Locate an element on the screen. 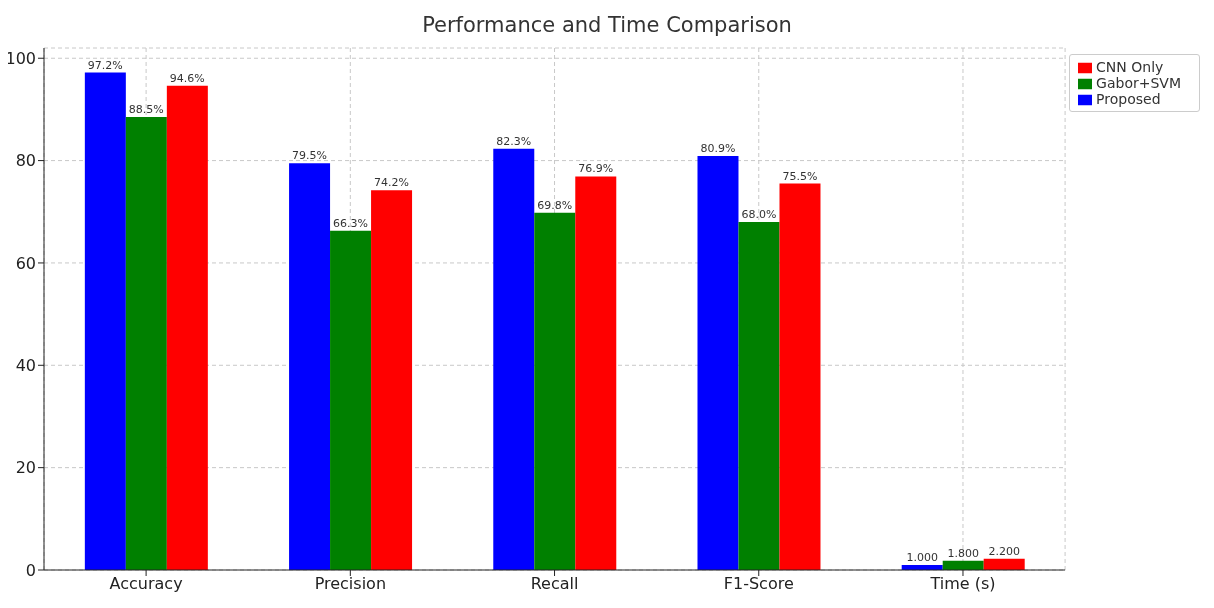 Image resolution: width=1214 pixels, height=608 pixels. y-tick-label: 40 is located at coordinates (25, 365).